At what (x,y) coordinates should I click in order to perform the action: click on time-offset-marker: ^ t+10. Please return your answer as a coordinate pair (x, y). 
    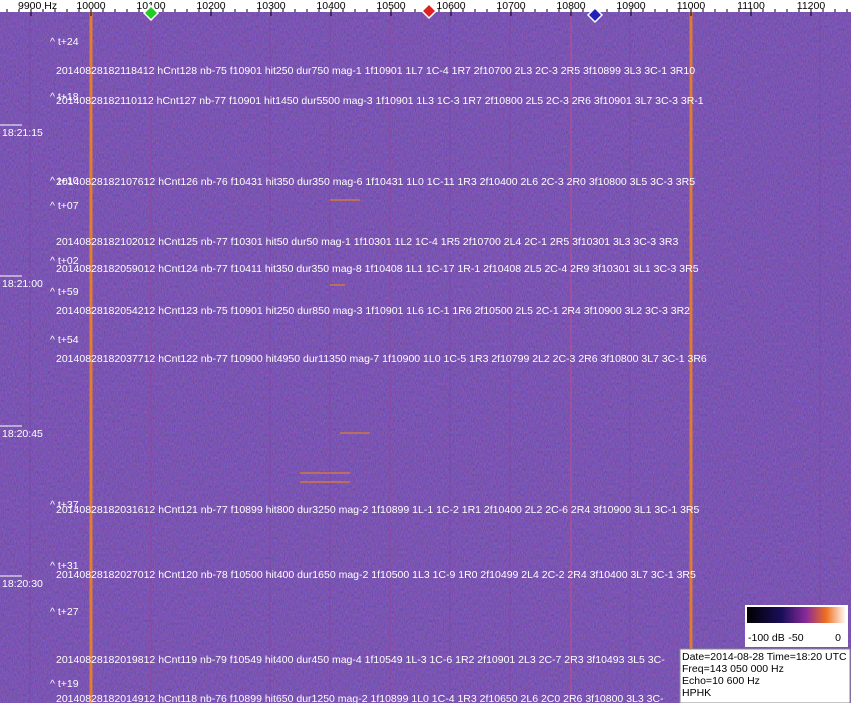
    Looking at the image, I should click on (64, 181).